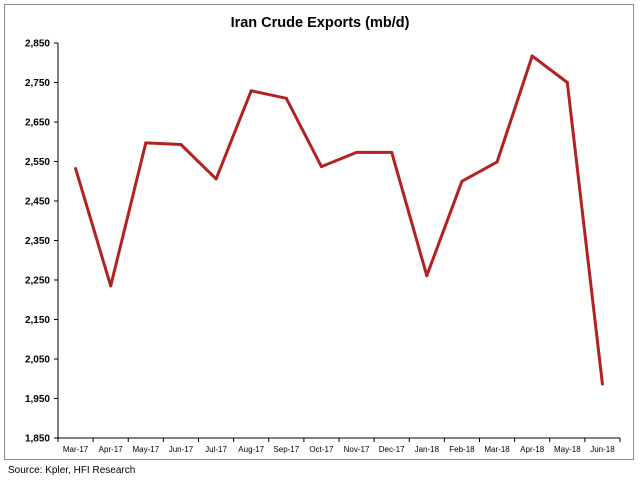  What do you see at coordinates (37, 281) in the screenshot?
I see `y-tick-label: 2,250` at bounding box center [37, 281].